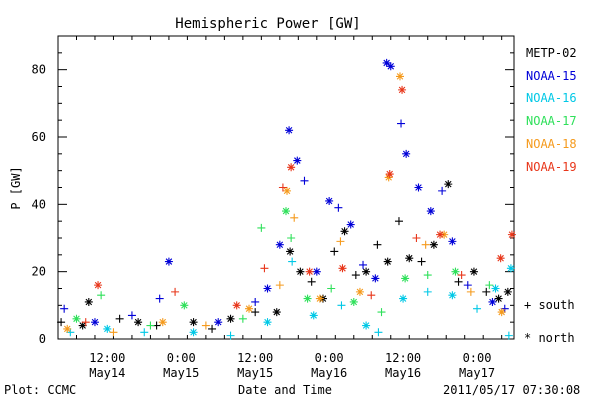 This screenshot has width=600, height=400. What do you see at coordinates (477, 358) in the screenshot?
I see `x-tick-label-time: 0:00` at bounding box center [477, 358].